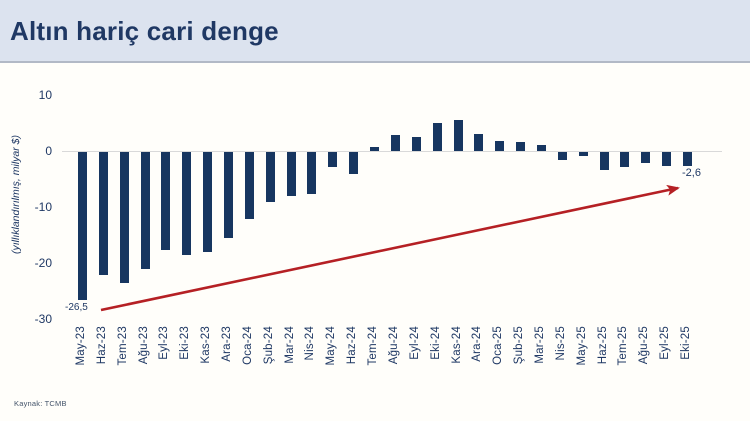 This screenshot has width=750, height=421. What do you see at coordinates (375, 31) in the screenshot?
I see `slide-header: Altın hariç cari denge` at bounding box center [375, 31].